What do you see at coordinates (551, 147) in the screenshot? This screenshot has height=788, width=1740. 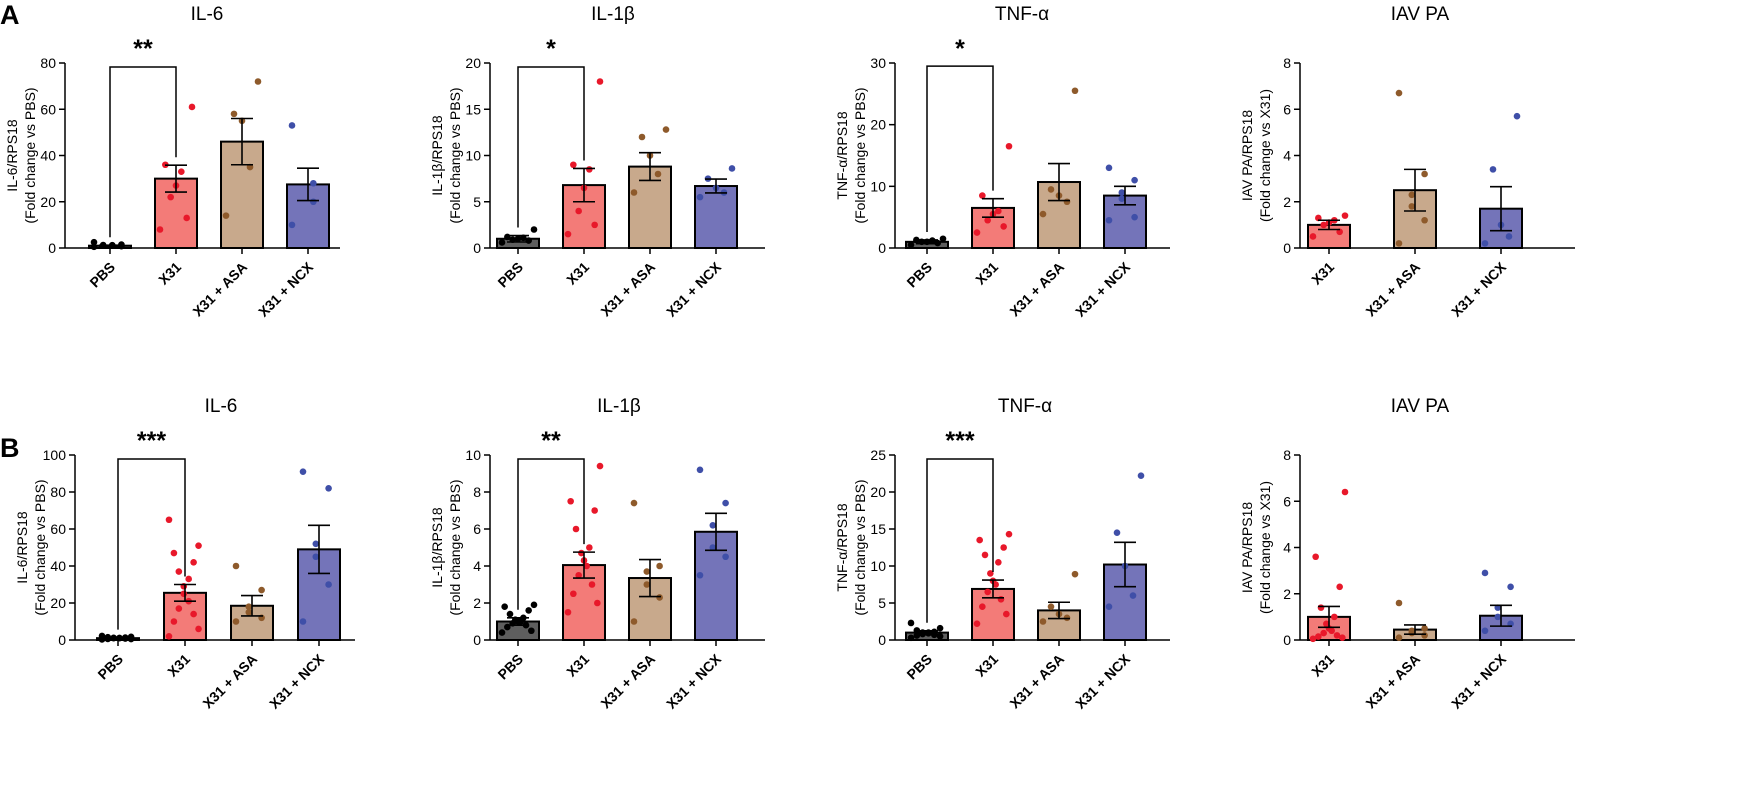 I see `significance-bracket` at bounding box center [551, 147].